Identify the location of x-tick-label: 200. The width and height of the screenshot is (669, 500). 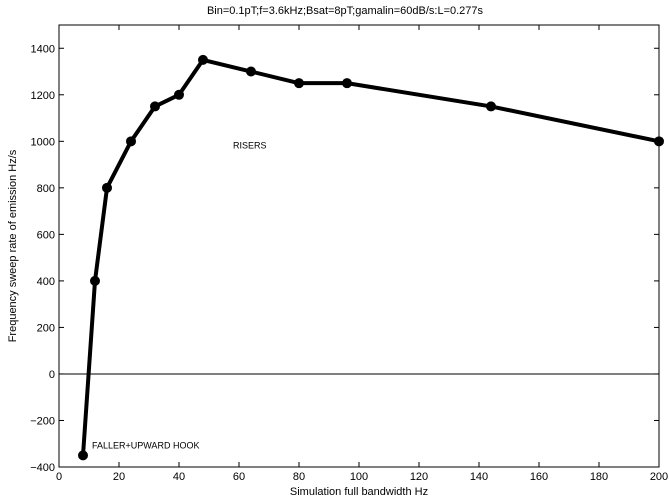
(659, 477).